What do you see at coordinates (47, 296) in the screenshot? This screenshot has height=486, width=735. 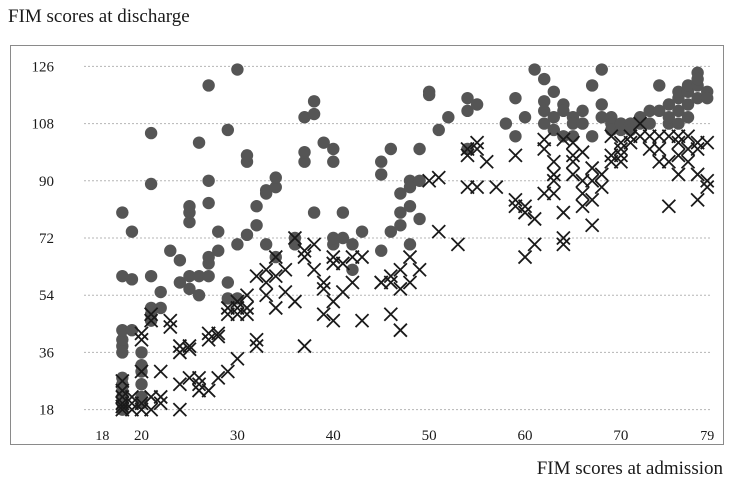 I see `y-tick-label: 54` at bounding box center [47, 296].